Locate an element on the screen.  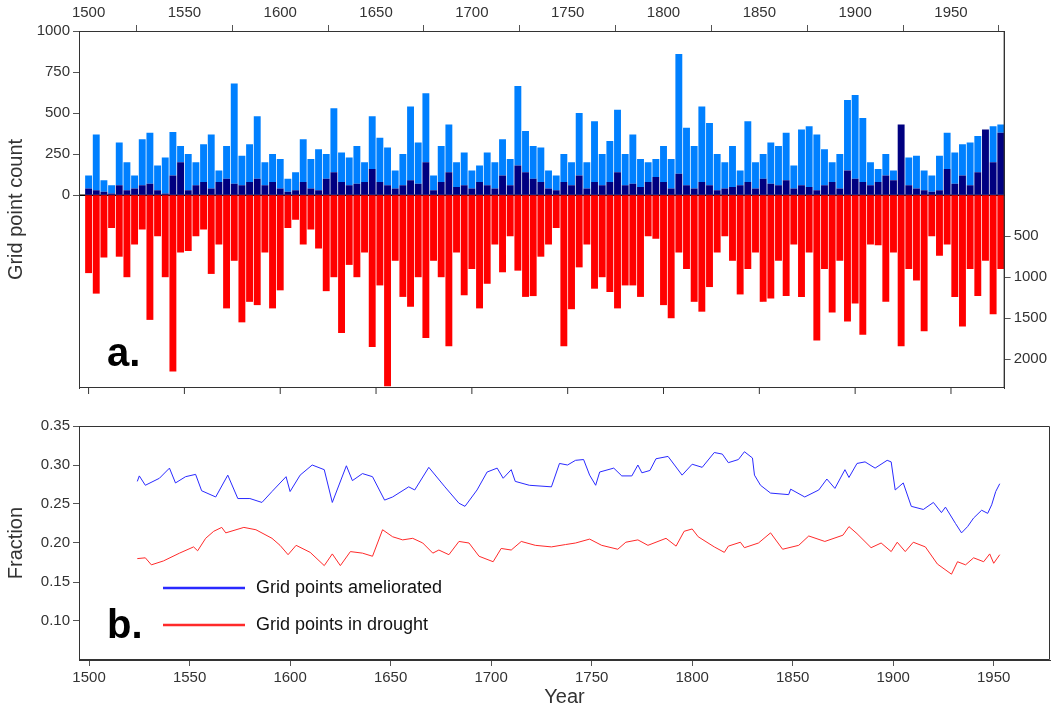
y-tick-label: 750 is located at coordinates (57, 71).